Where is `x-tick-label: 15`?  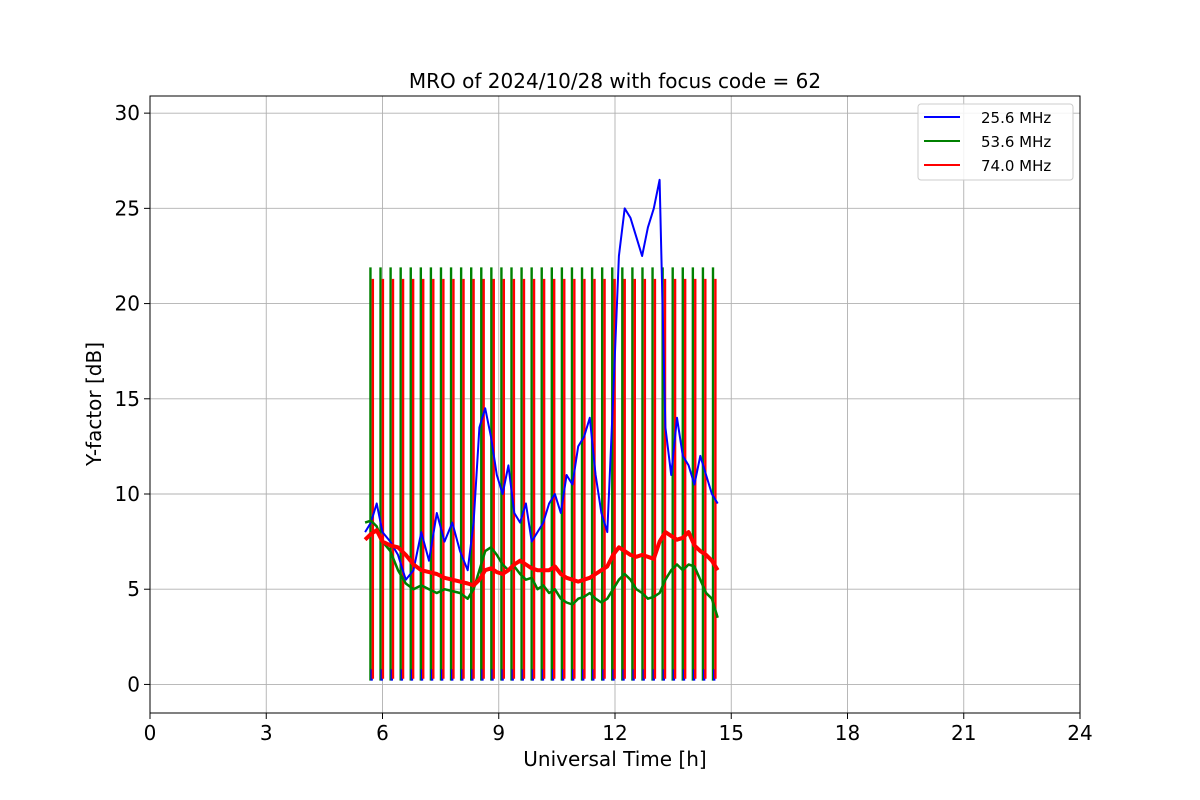
x-tick-label: 15 is located at coordinates (731, 733).